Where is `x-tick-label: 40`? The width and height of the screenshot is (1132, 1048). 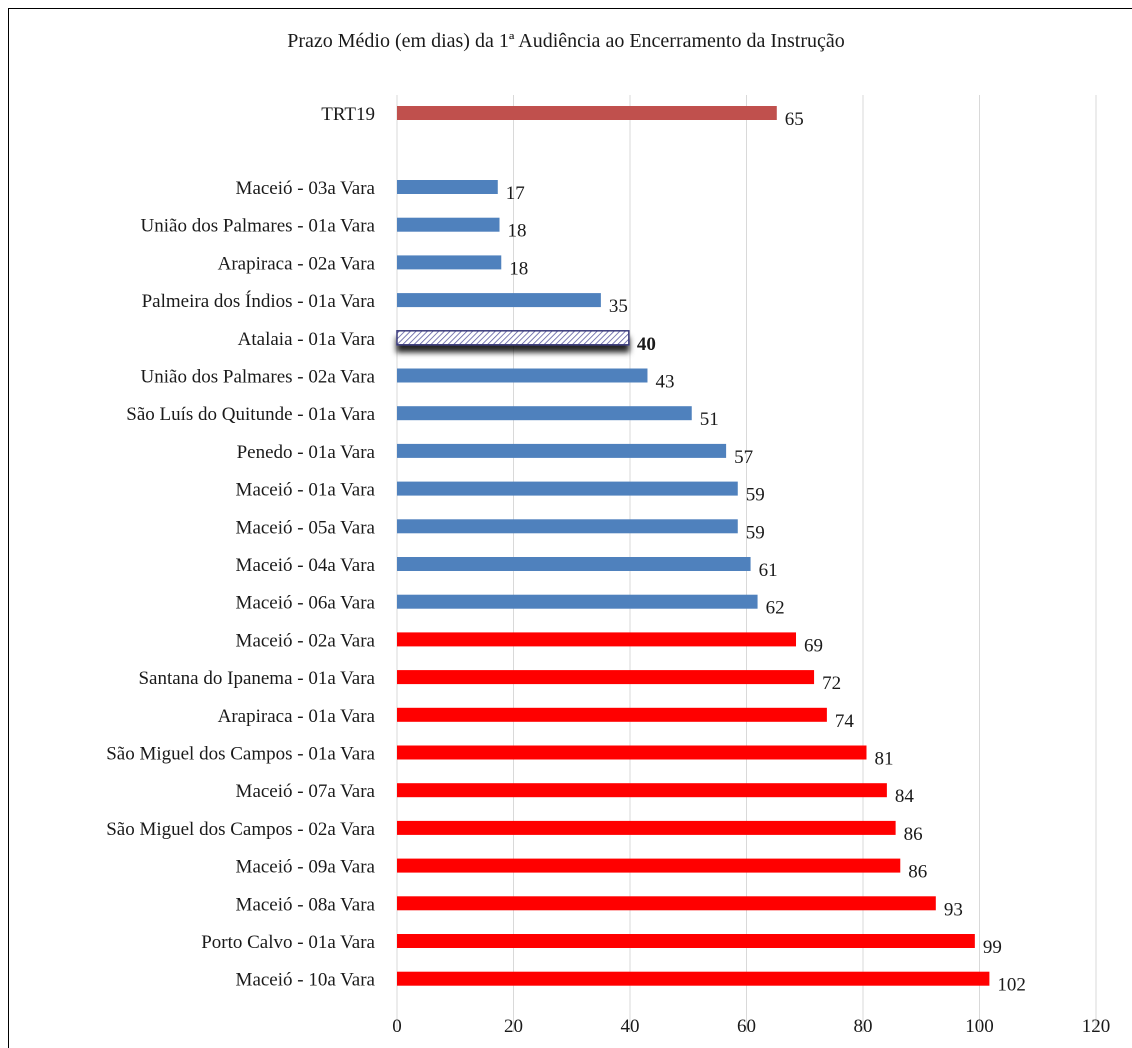
x-tick-label: 40 is located at coordinates (630, 1026).